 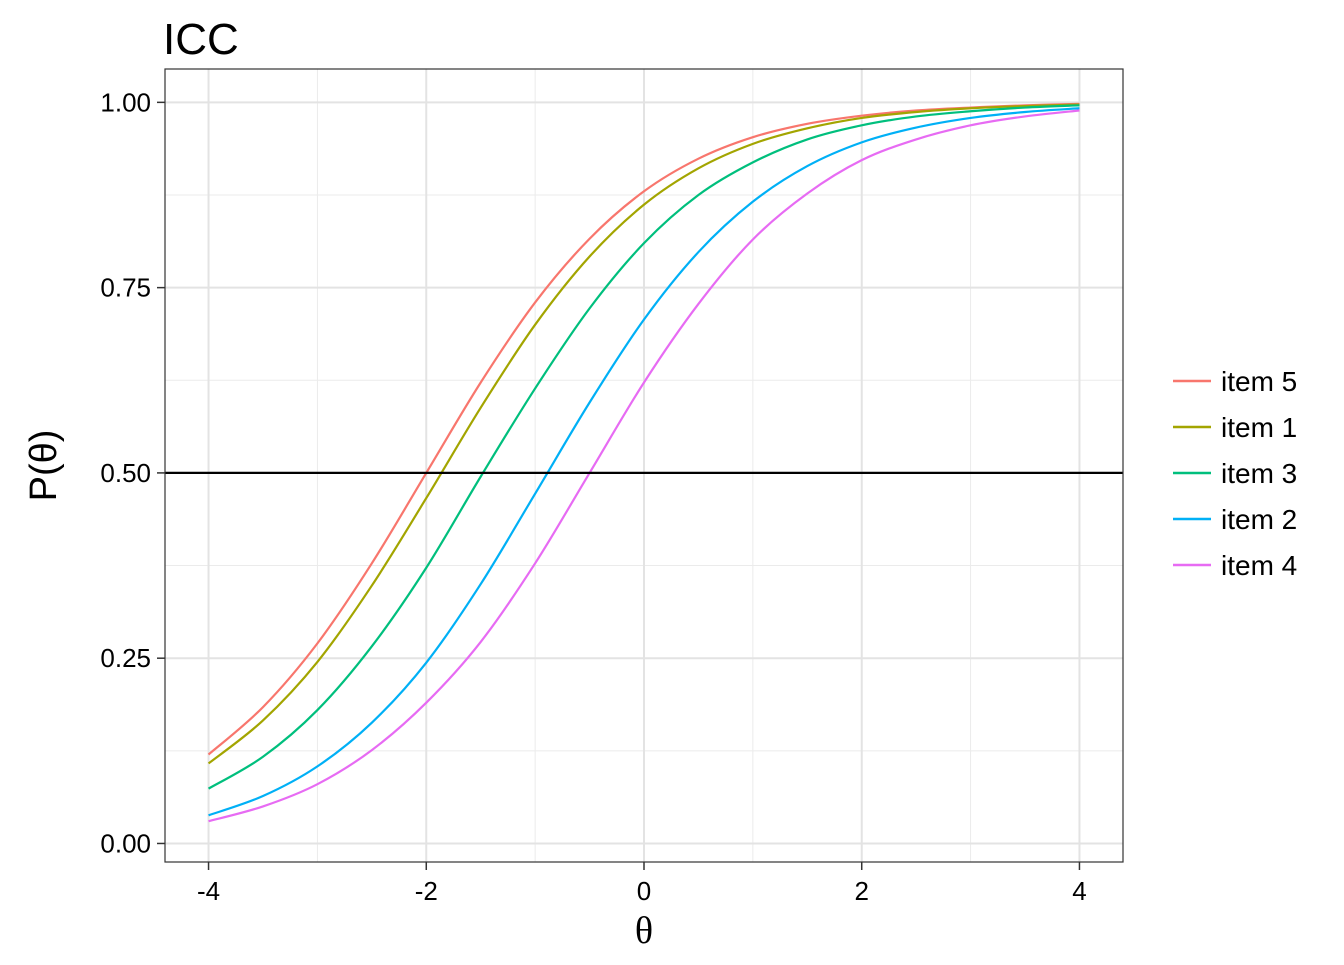 I want to click on y-tick-label: 0.50, so click(x=125, y=473).